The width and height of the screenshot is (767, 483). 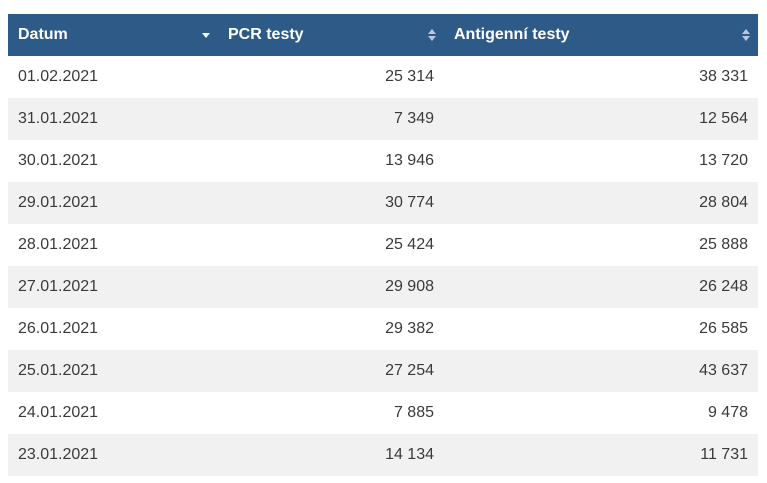 What do you see at coordinates (512, 34) in the screenshot?
I see `column-header-label: Antigenní testy` at bounding box center [512, 34].